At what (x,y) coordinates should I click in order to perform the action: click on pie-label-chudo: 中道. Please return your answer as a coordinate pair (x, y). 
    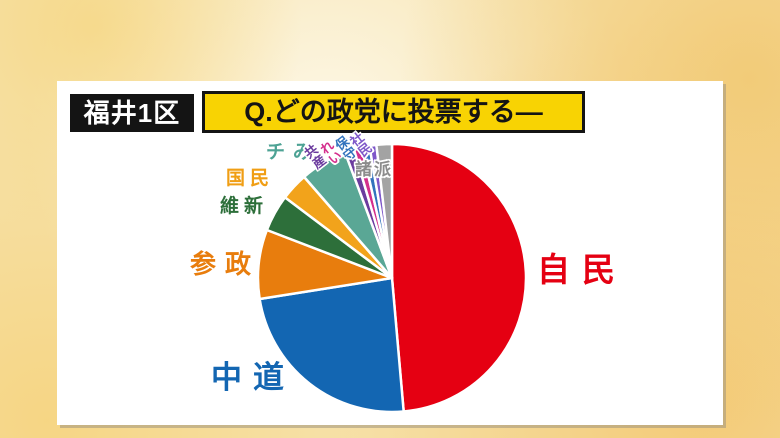
    Looking at the image, I should click on (253, 377).